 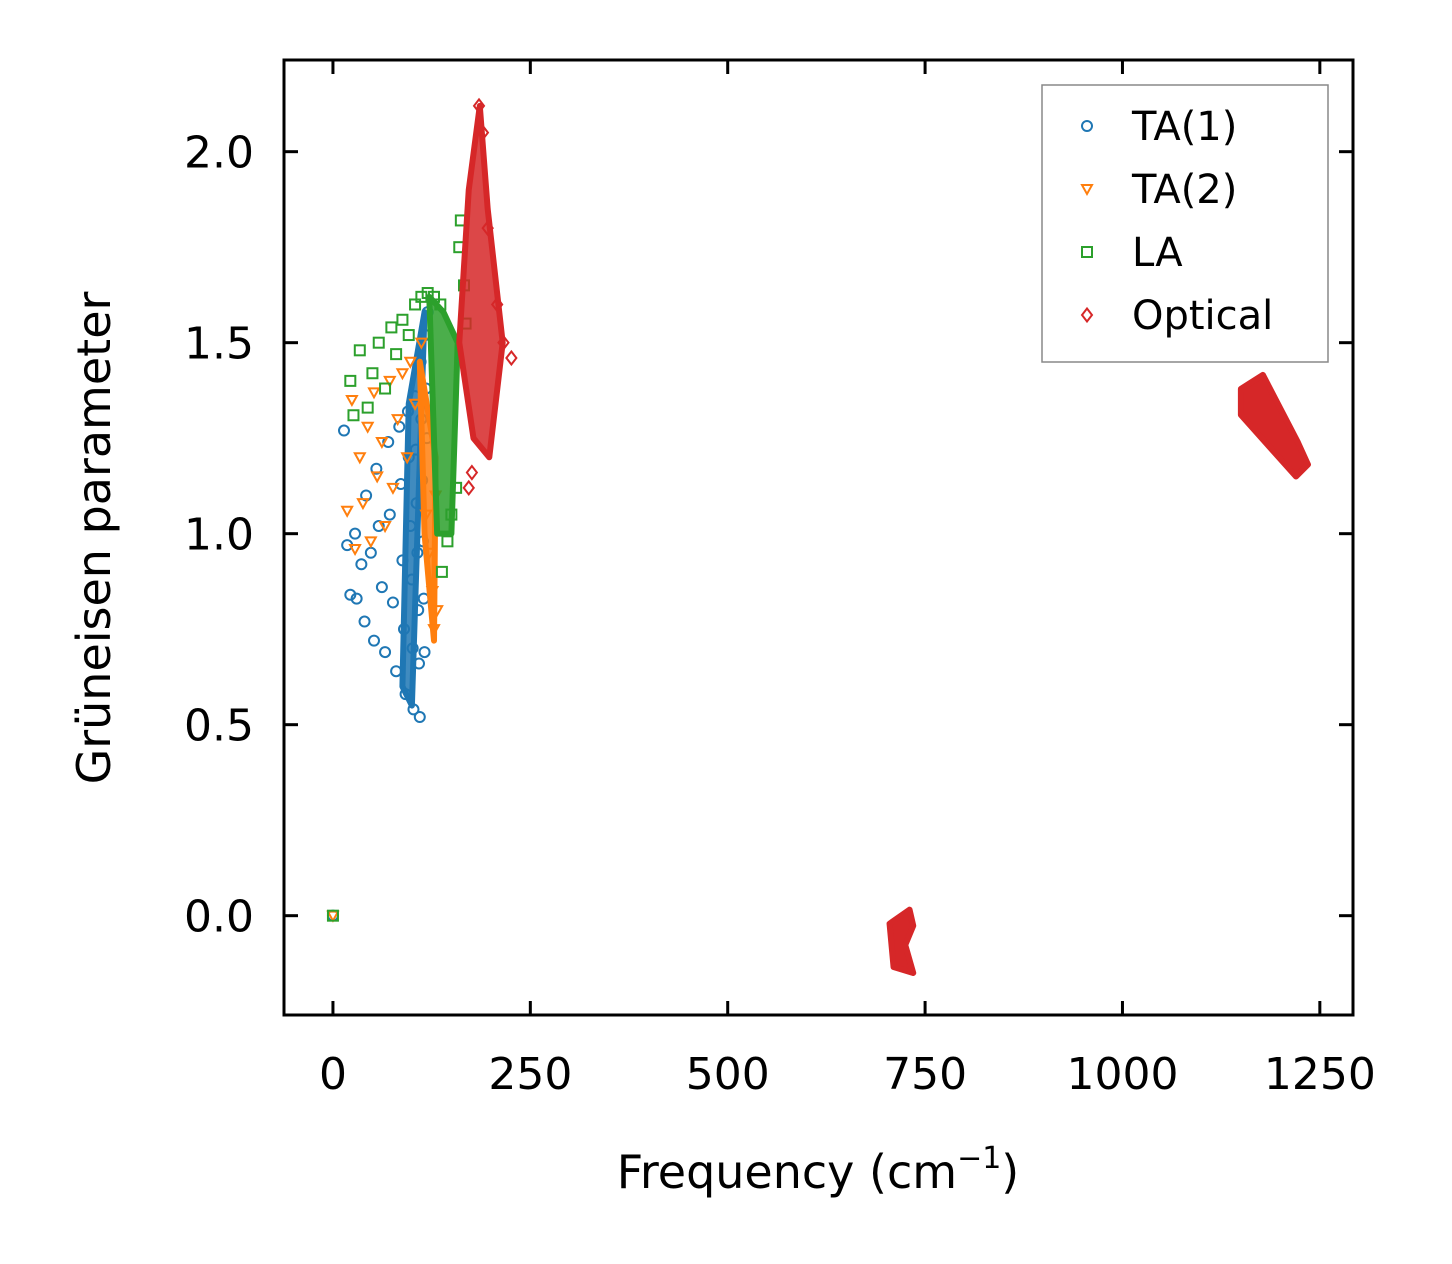 I want to click on series-la, so click(x=399, y=568).